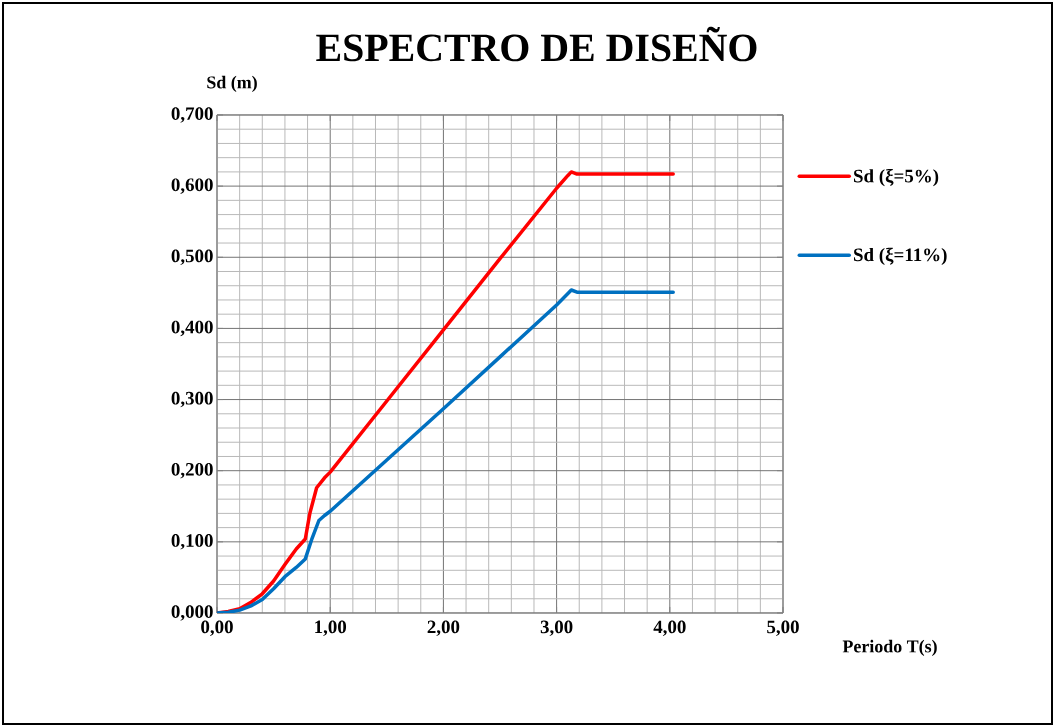  What do you see at coordinates (331, 628) in the screenshot?
I see `x-tick-label: 1,00` at bounding box center [331, 628].